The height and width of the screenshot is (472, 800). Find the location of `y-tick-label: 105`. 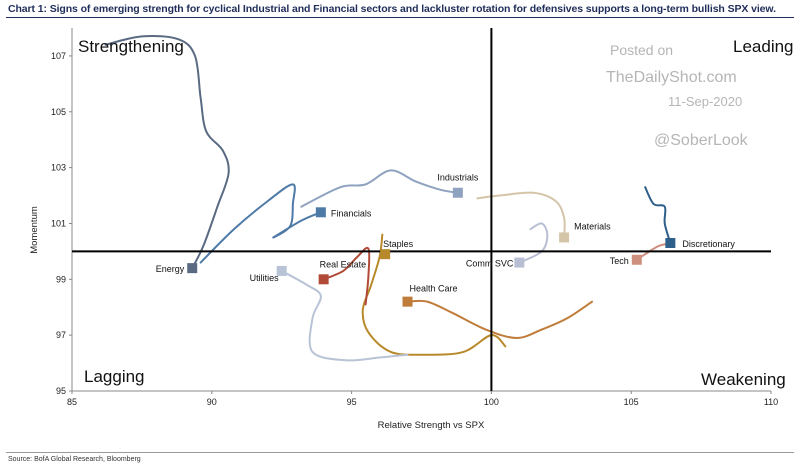

y-tick-label: 105 is located at coordinates (58, 112).